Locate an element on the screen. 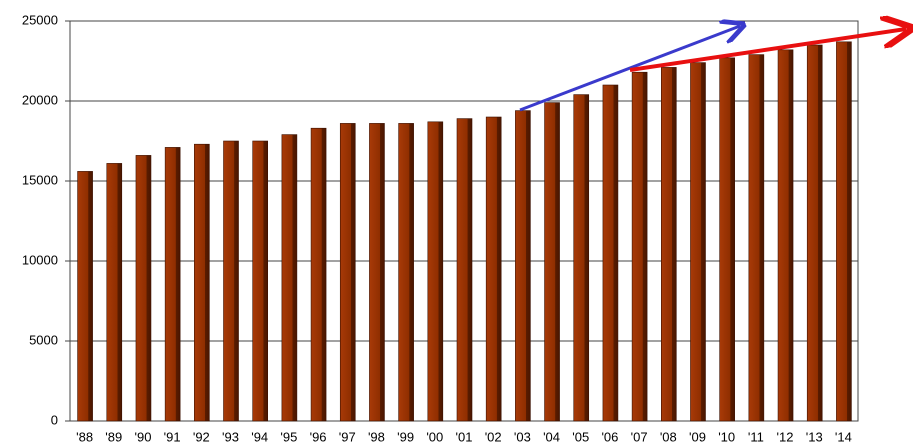  x-tick-label: '90 is located at coordinates (142, 436).